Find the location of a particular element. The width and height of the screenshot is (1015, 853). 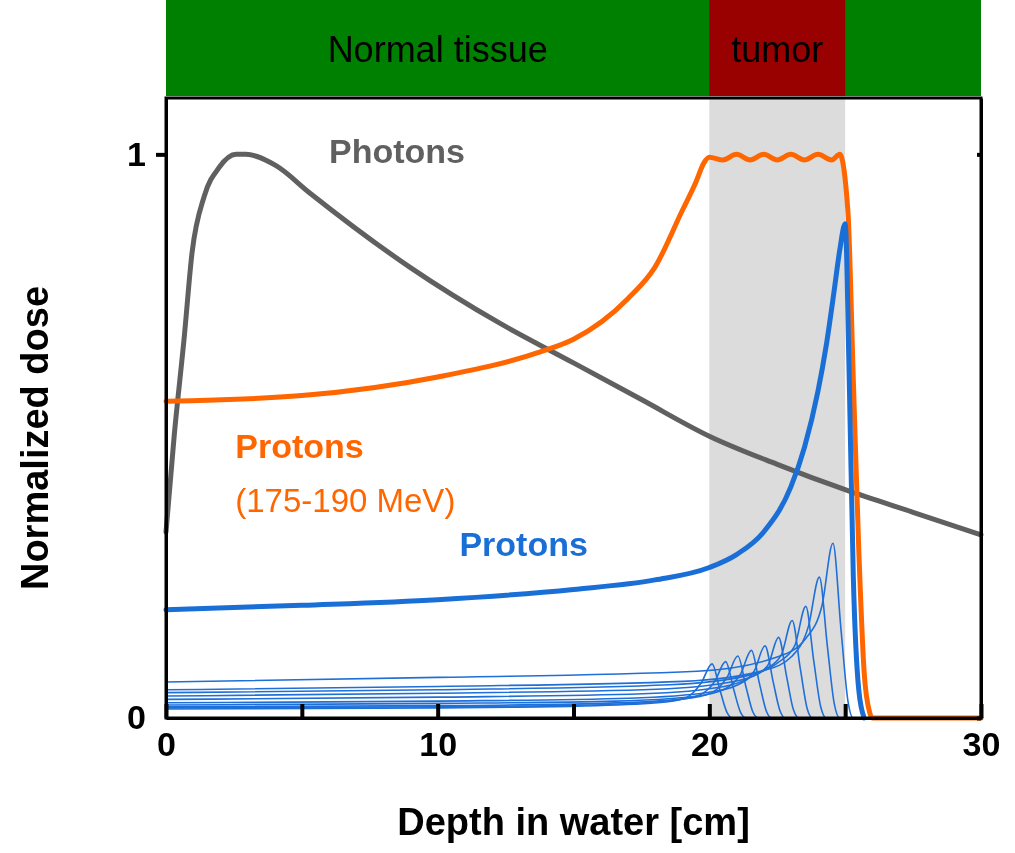

x-tick-label: 10 is located at coordinates (438, 744).